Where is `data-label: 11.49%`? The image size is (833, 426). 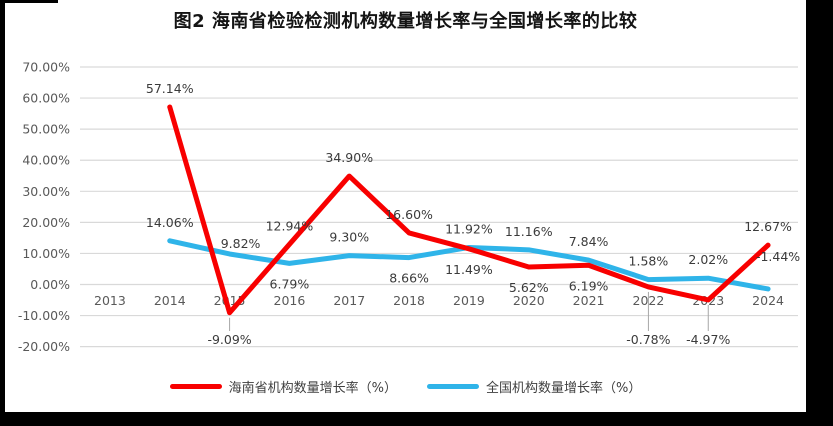 data-label: 11.49% is located at coordinates (469, 269).